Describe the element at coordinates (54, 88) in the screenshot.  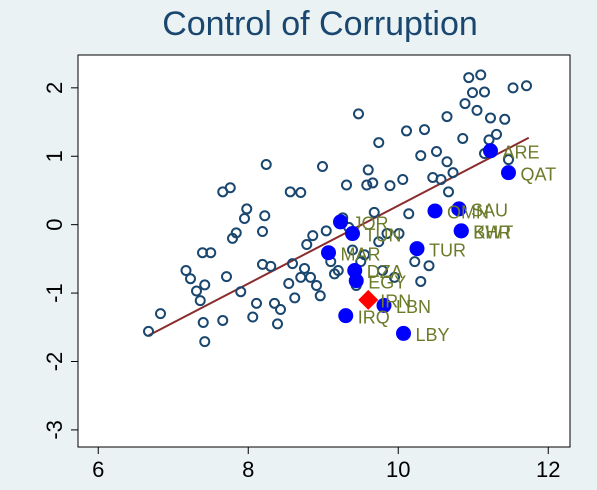
I see `y-tick-label: 2` at that location.